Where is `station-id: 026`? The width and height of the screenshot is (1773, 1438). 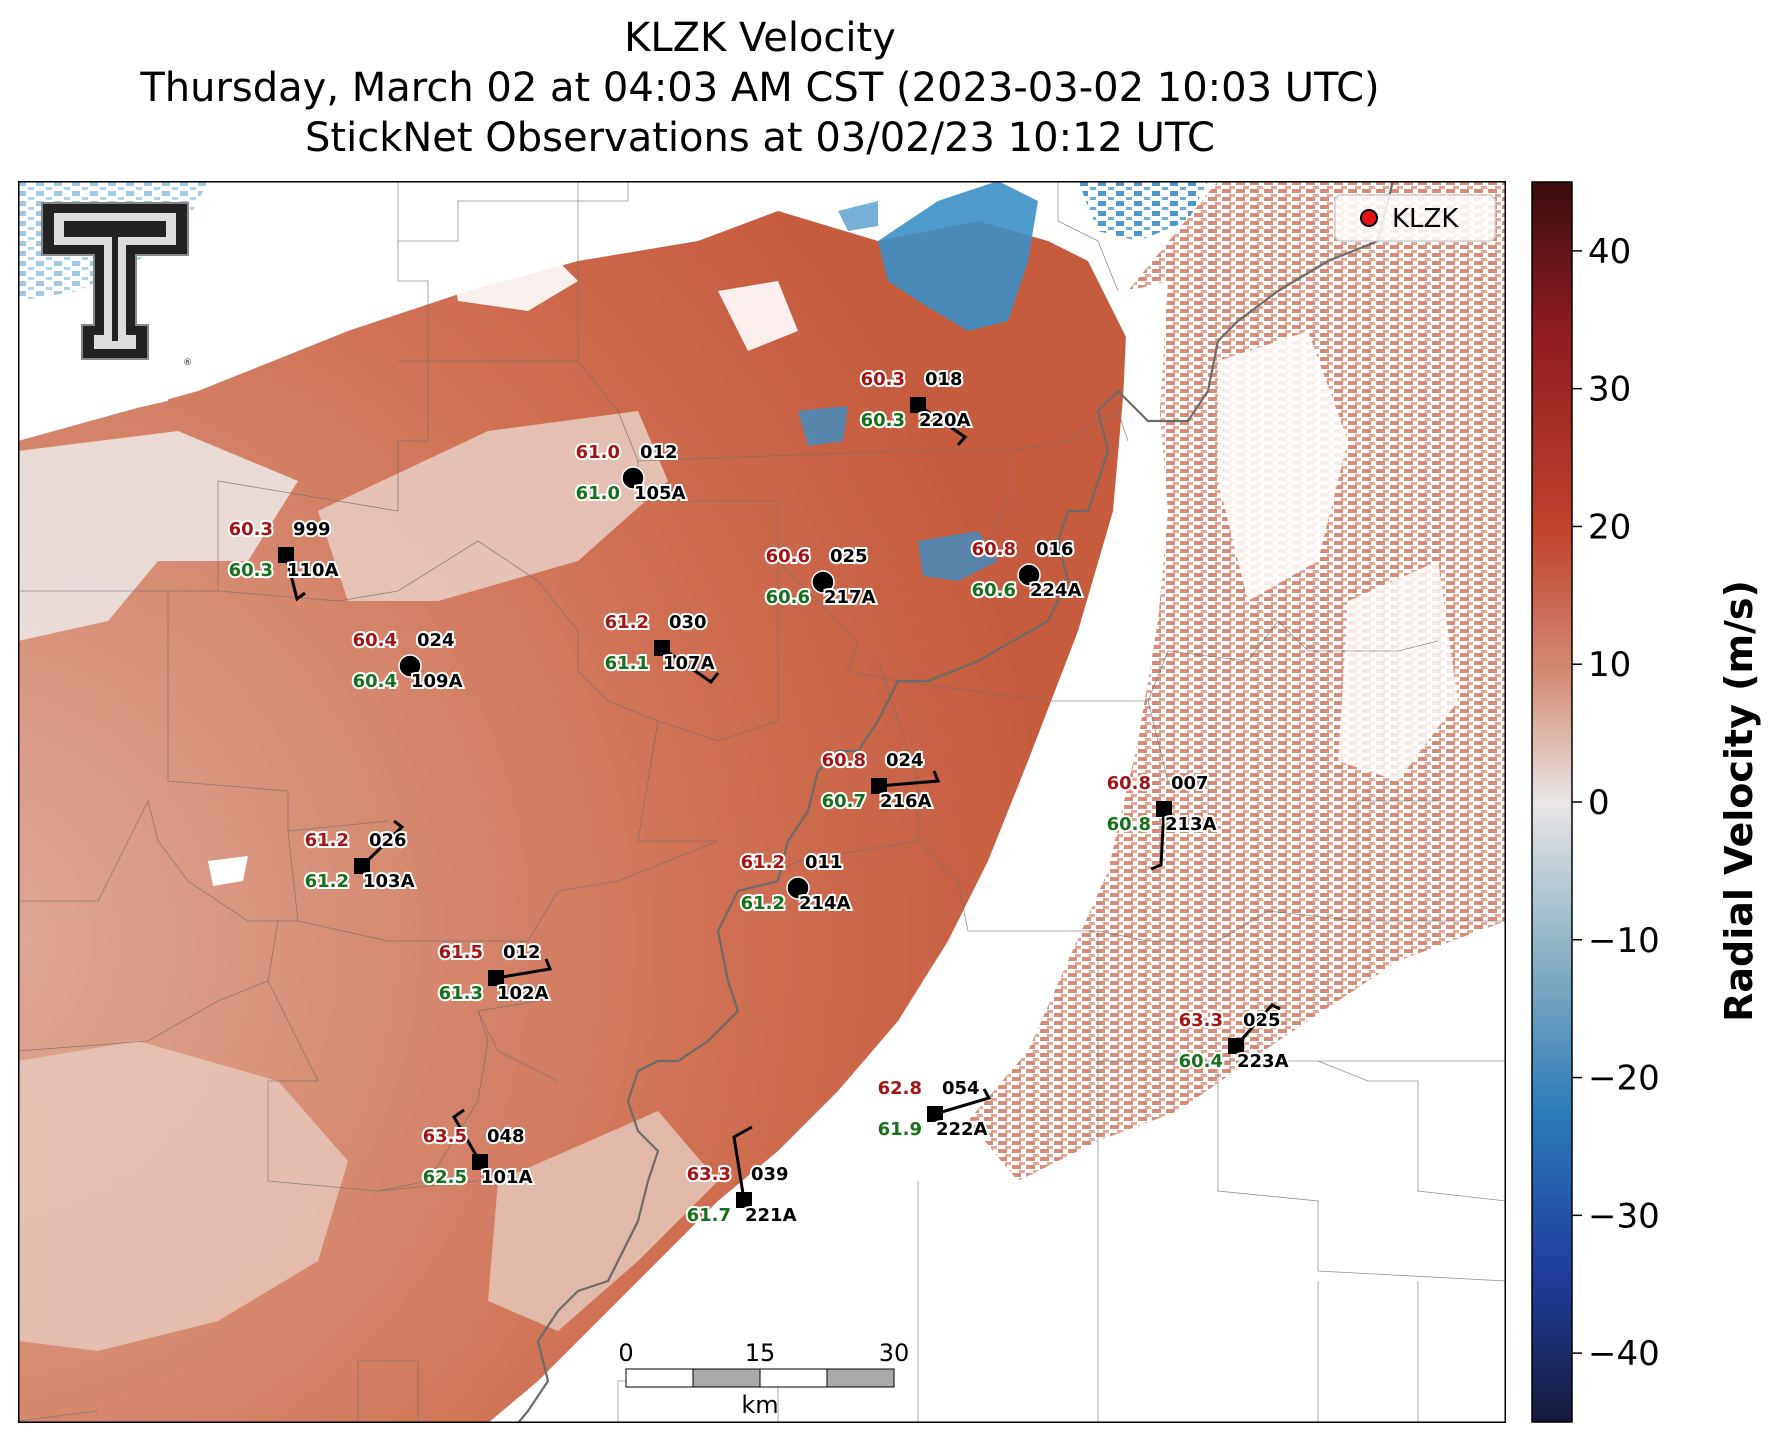
station-id: 026 is located at coordinates (388, 840).